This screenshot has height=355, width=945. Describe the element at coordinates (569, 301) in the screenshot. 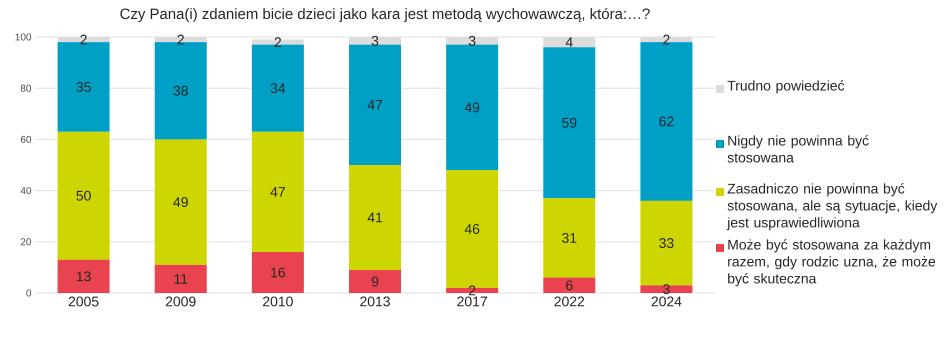

I see `x-tick-label: 2022` at that location.